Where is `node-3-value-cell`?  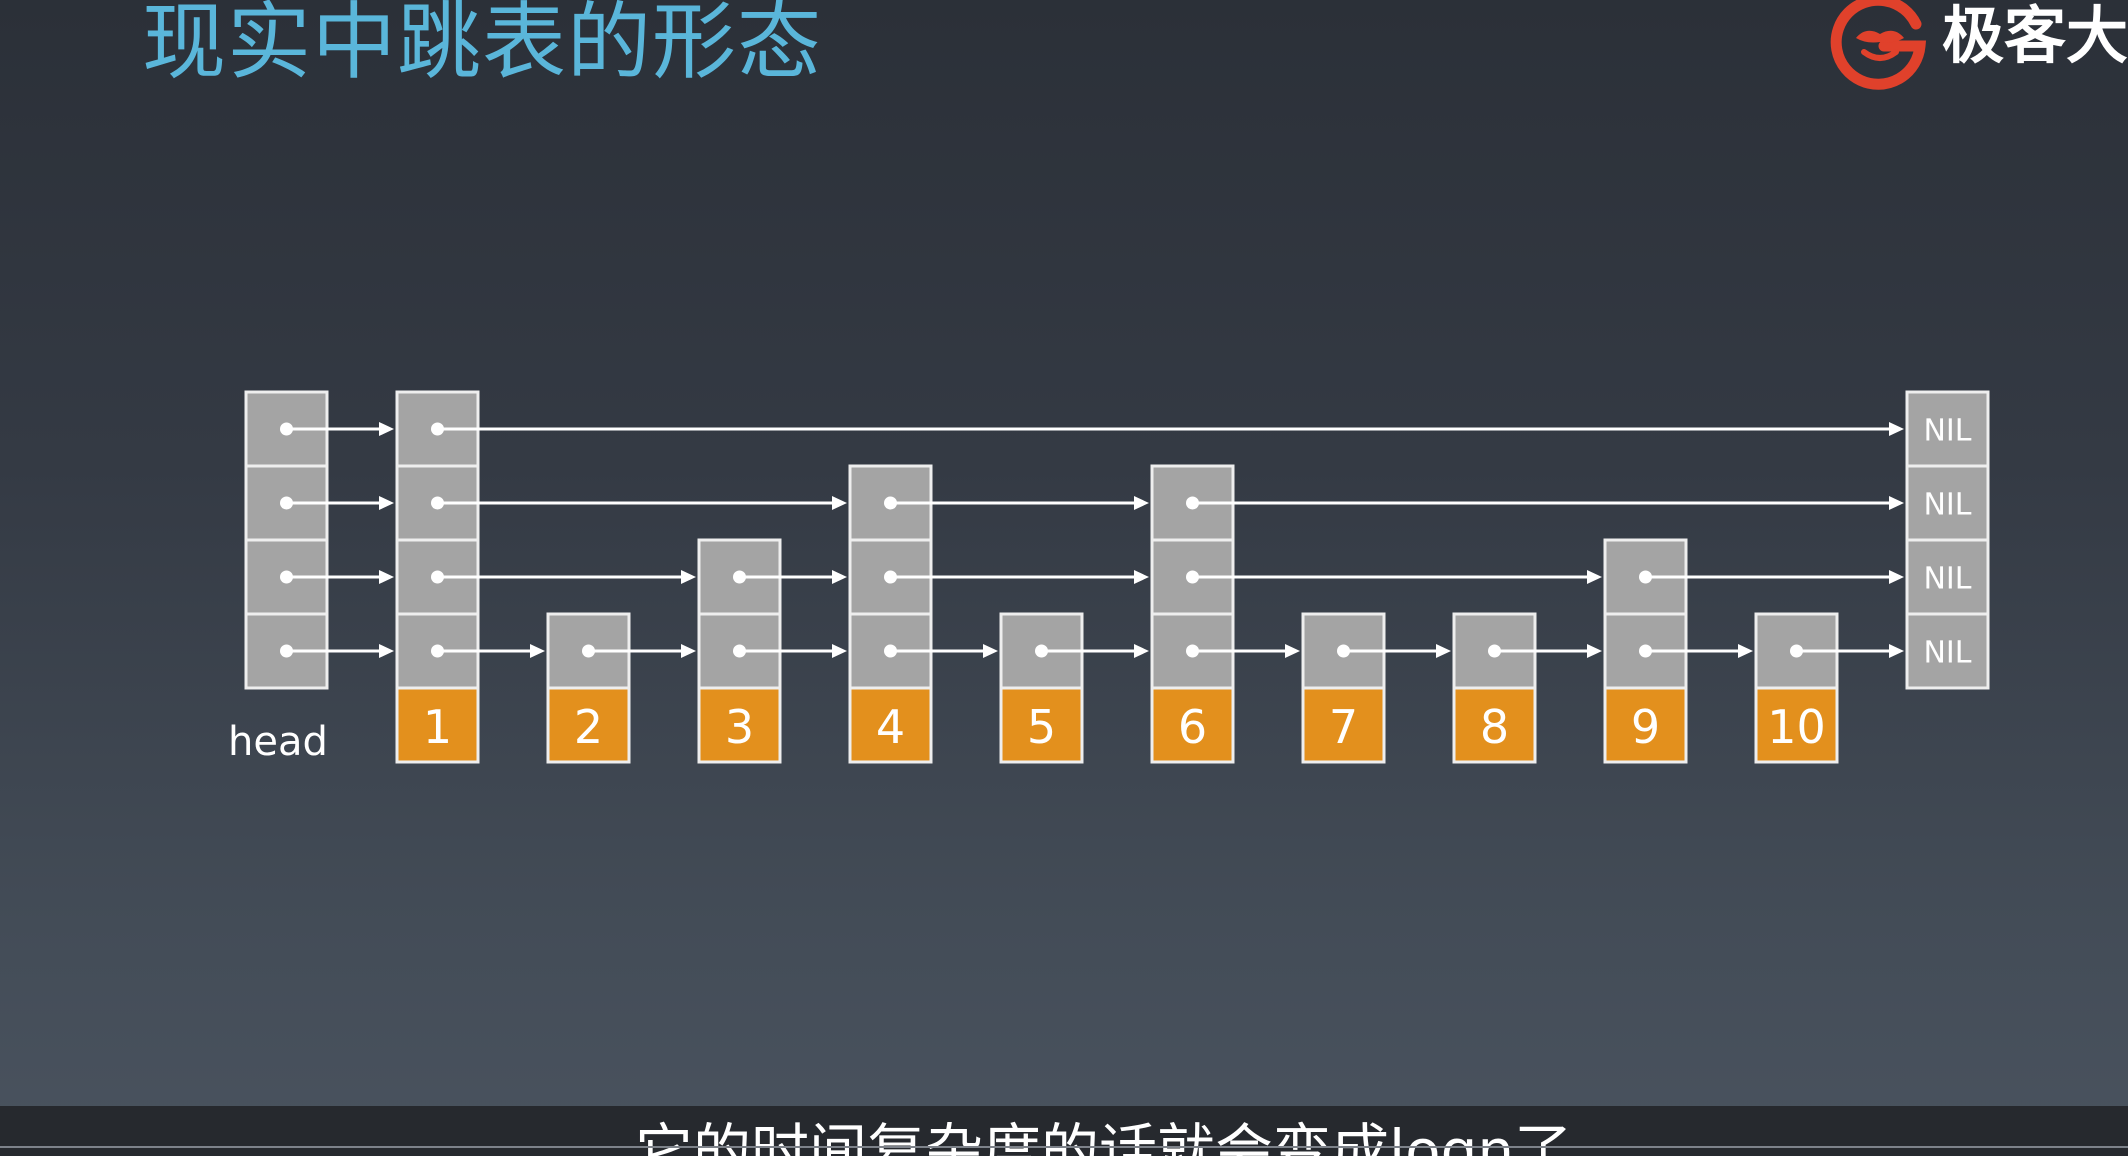 node-3-value-cell is located at coordinates (739, 725).